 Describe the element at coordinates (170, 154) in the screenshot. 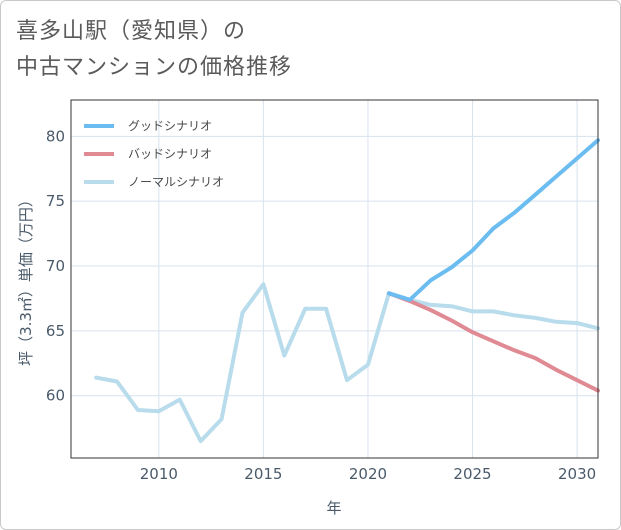

I see `legend-label-1: バッドシナリオ` at that location.